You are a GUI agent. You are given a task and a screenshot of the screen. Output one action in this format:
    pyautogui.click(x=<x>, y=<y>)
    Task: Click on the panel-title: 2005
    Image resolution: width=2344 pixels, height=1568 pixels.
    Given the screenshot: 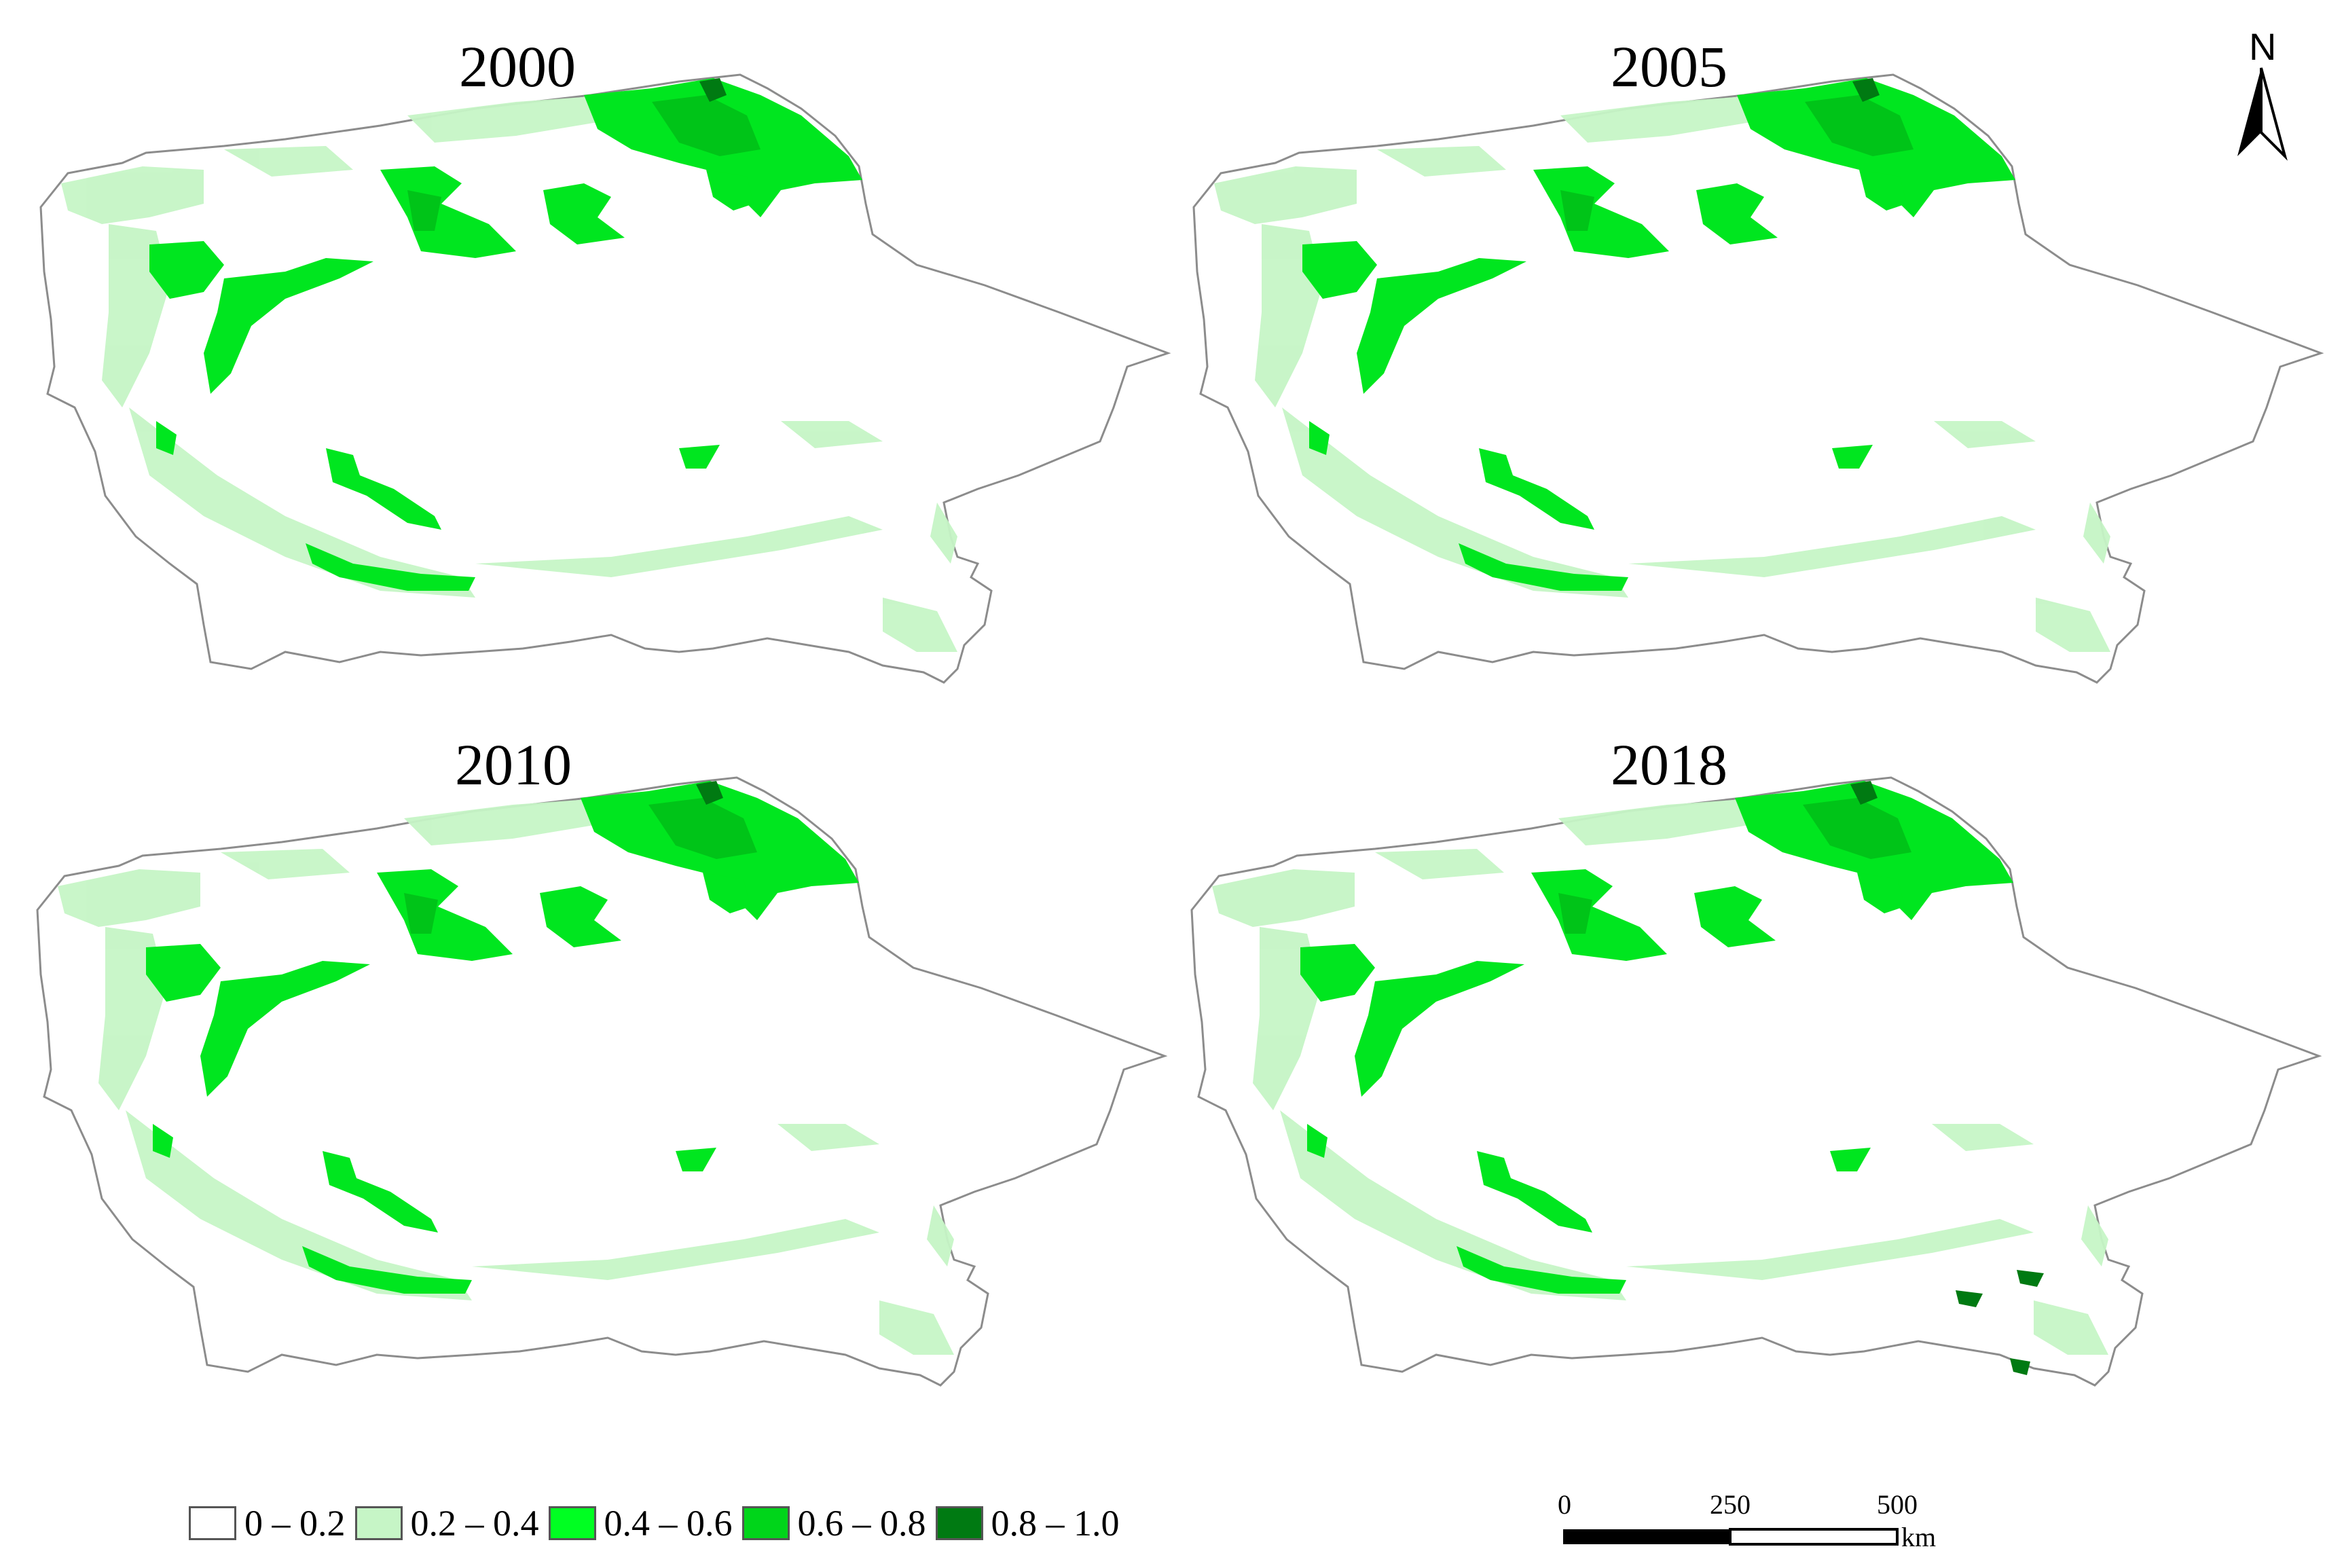 What is the action you would take?
    pyautogui.click(x=1669, y=67)
    